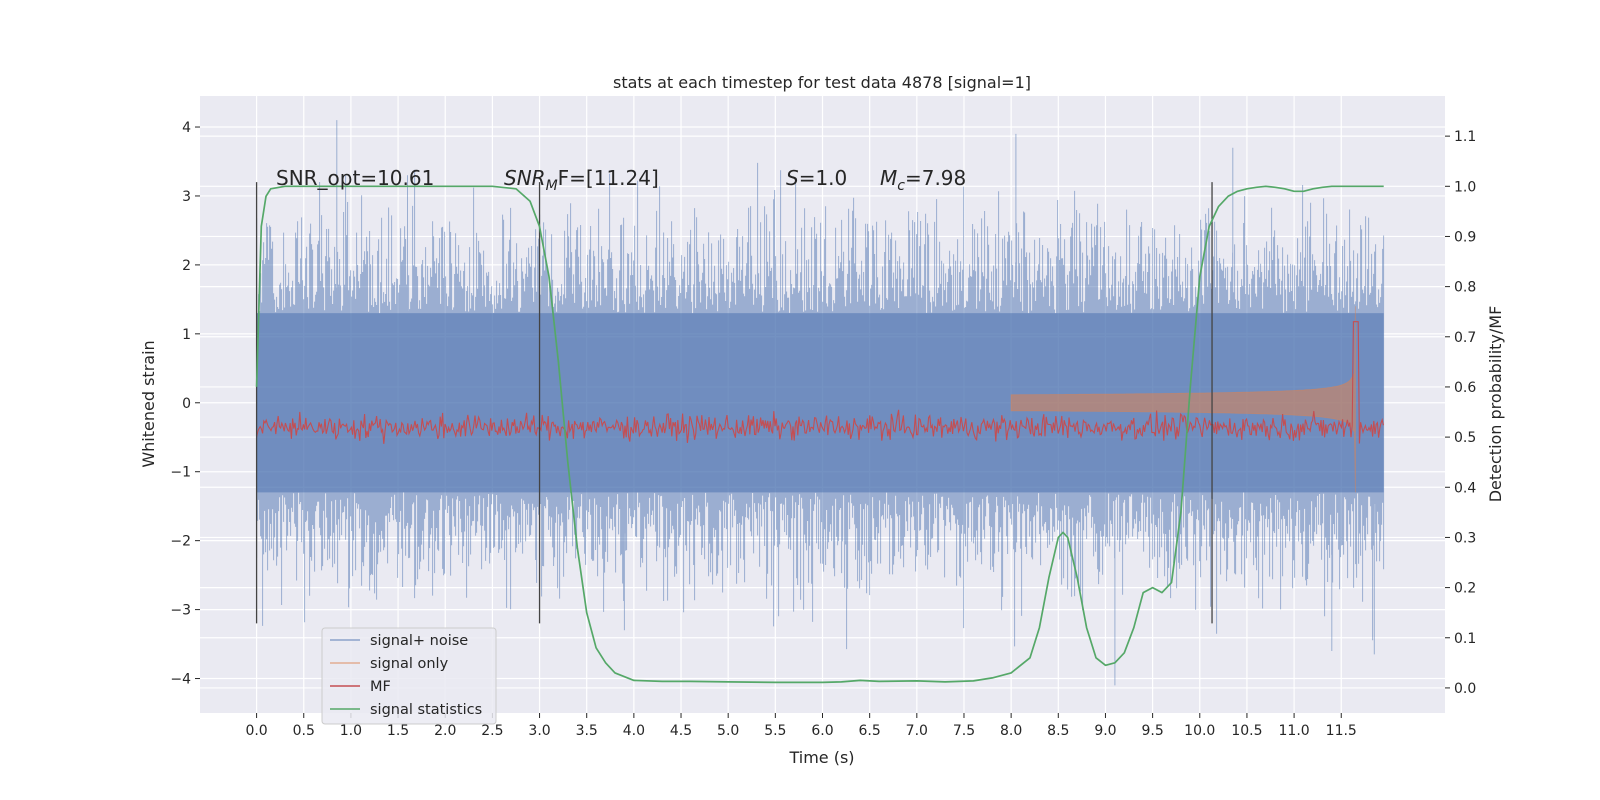 This screenshot has height=800, width=1600. I want to click on x-tick-label: 9.0, so click(1105, 731).